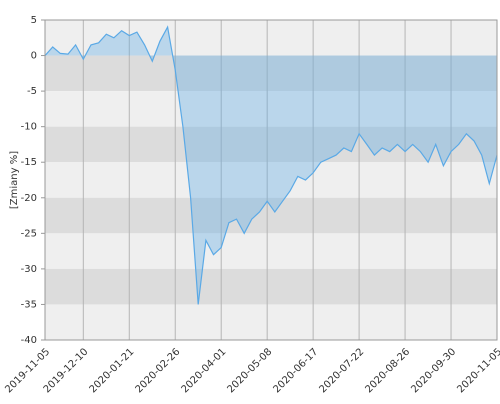 This screenshot has width=500, height=404. What do you see at coordinates (158, 370) in the screenshot?
I see `x-tick-label: 2020-02-26` at bounding box center [158, 370].